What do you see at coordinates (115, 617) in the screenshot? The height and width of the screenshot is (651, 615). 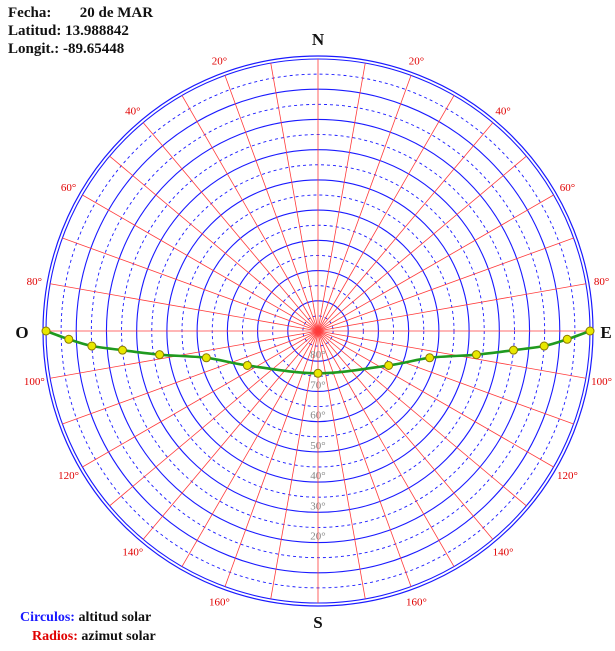 I see `legend-circulos-desc: altitud solar` at bounding box center [115, 617].